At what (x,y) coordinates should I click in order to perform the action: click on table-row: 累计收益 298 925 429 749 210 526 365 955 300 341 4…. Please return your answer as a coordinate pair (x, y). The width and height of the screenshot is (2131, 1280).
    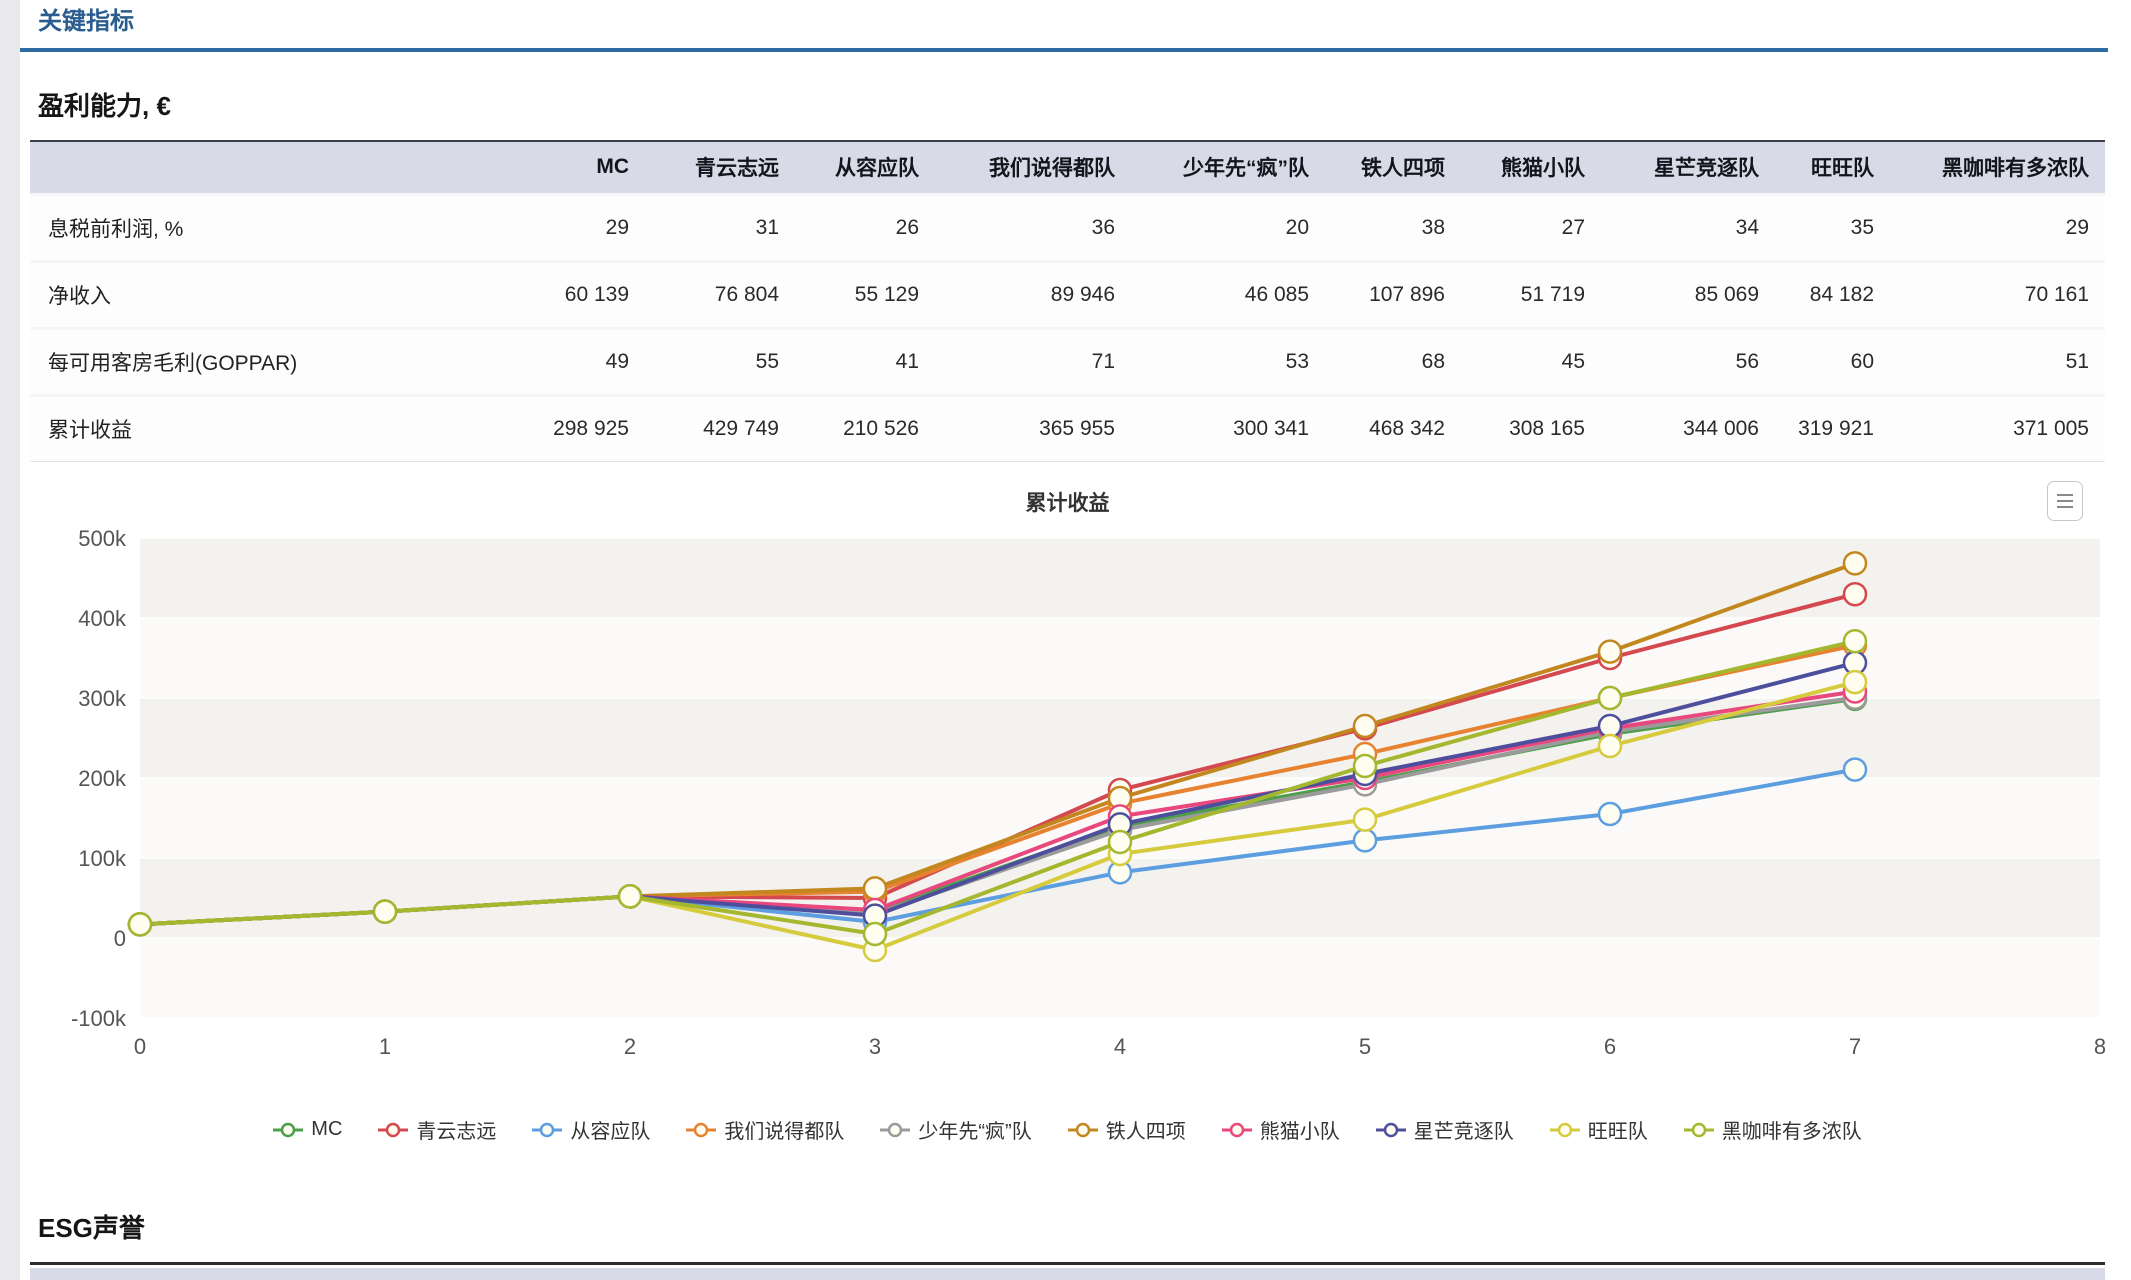
    Looking at the image, I should click on (1067, 428).